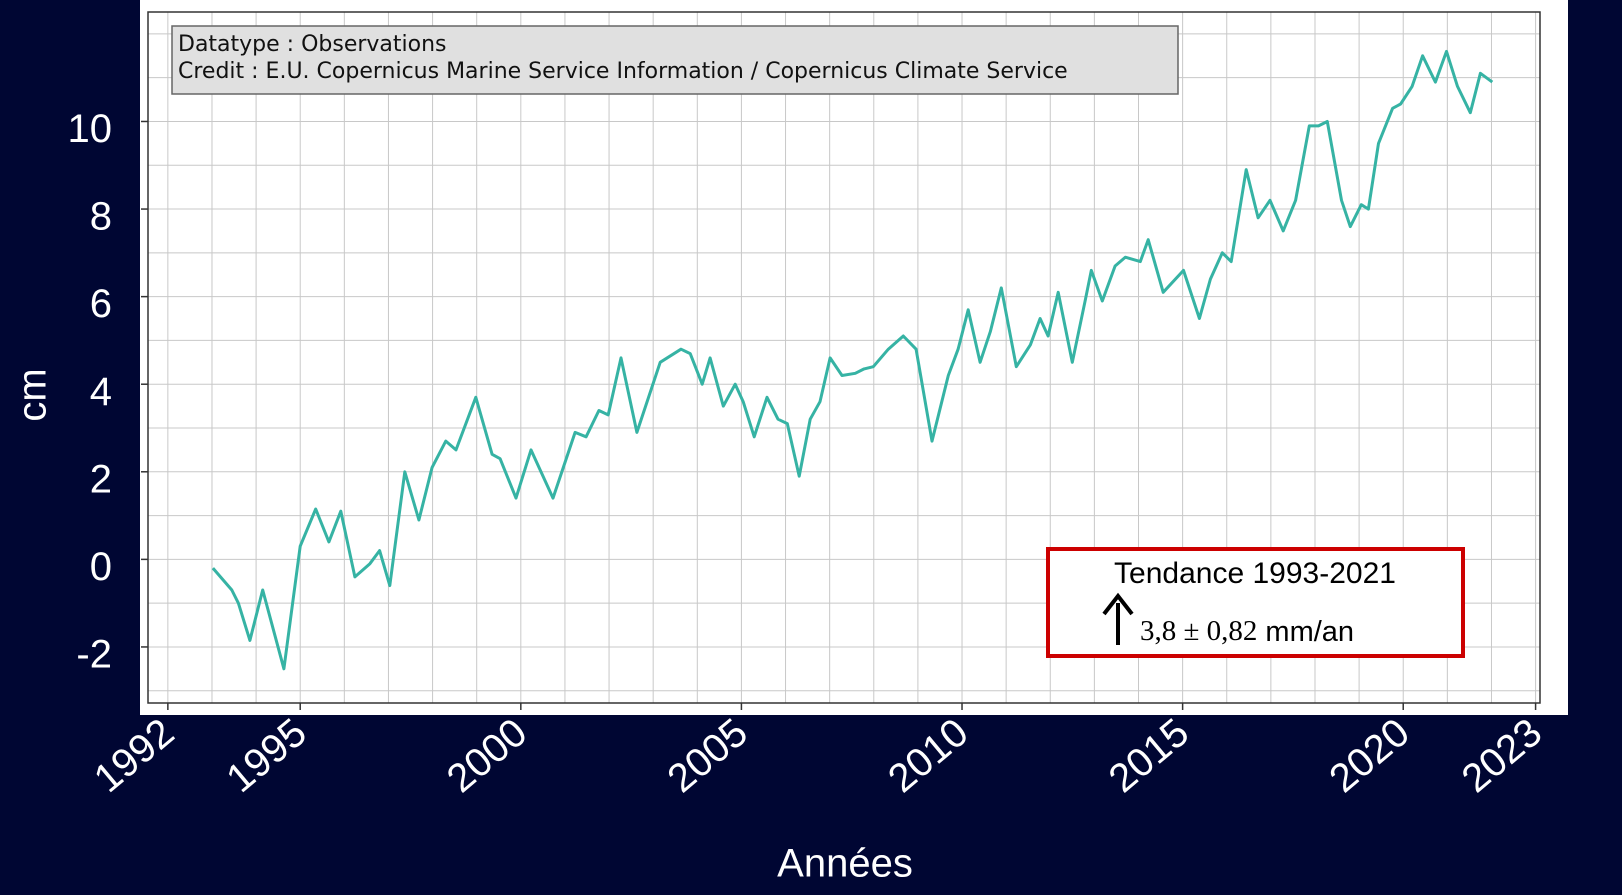 This screenshot has height=895, width=1622. Describe the element at coordinates (487, 755) in the screenshot. I see `x-tick-label: 2000` at that location.